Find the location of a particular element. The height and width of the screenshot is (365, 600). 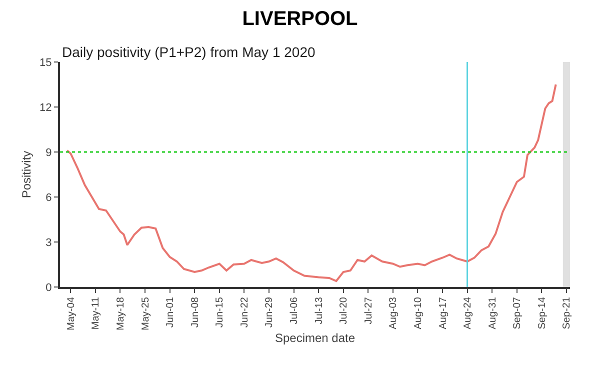

x-tick-label: Jun-22 is located at coordinates (244, 312).